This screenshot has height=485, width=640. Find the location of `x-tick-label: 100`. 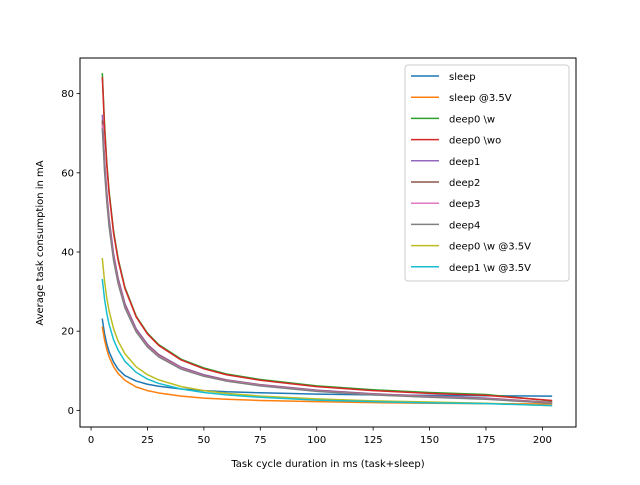

x-tick-label: 100 is located at coordinates (316, 440).